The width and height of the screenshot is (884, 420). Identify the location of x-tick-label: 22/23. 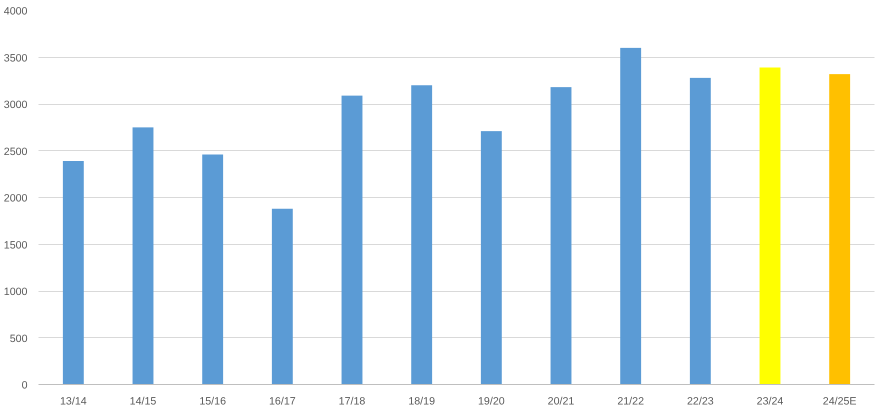
(700, 402).